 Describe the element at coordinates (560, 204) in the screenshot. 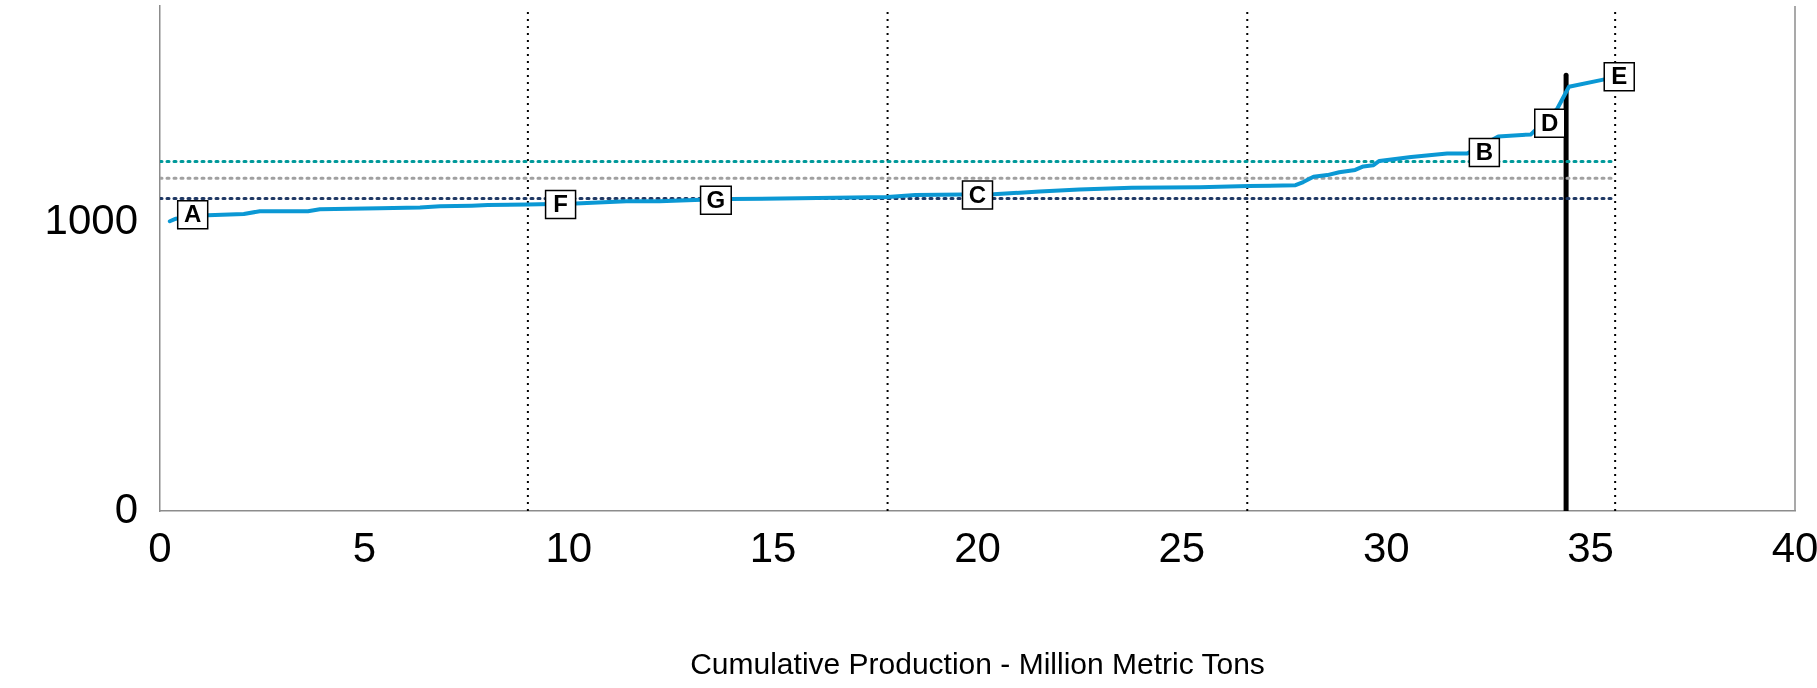

I see `annotation: F` at that location.